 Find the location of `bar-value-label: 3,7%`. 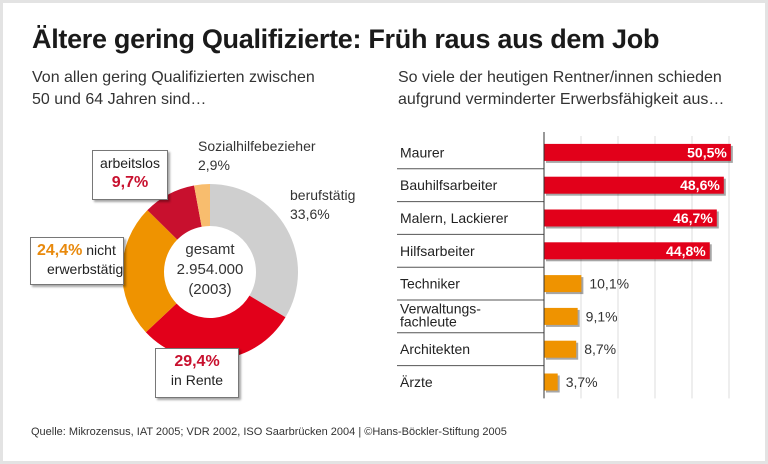

bar-value-label: 3,7% is located at coordinates (582, 382).